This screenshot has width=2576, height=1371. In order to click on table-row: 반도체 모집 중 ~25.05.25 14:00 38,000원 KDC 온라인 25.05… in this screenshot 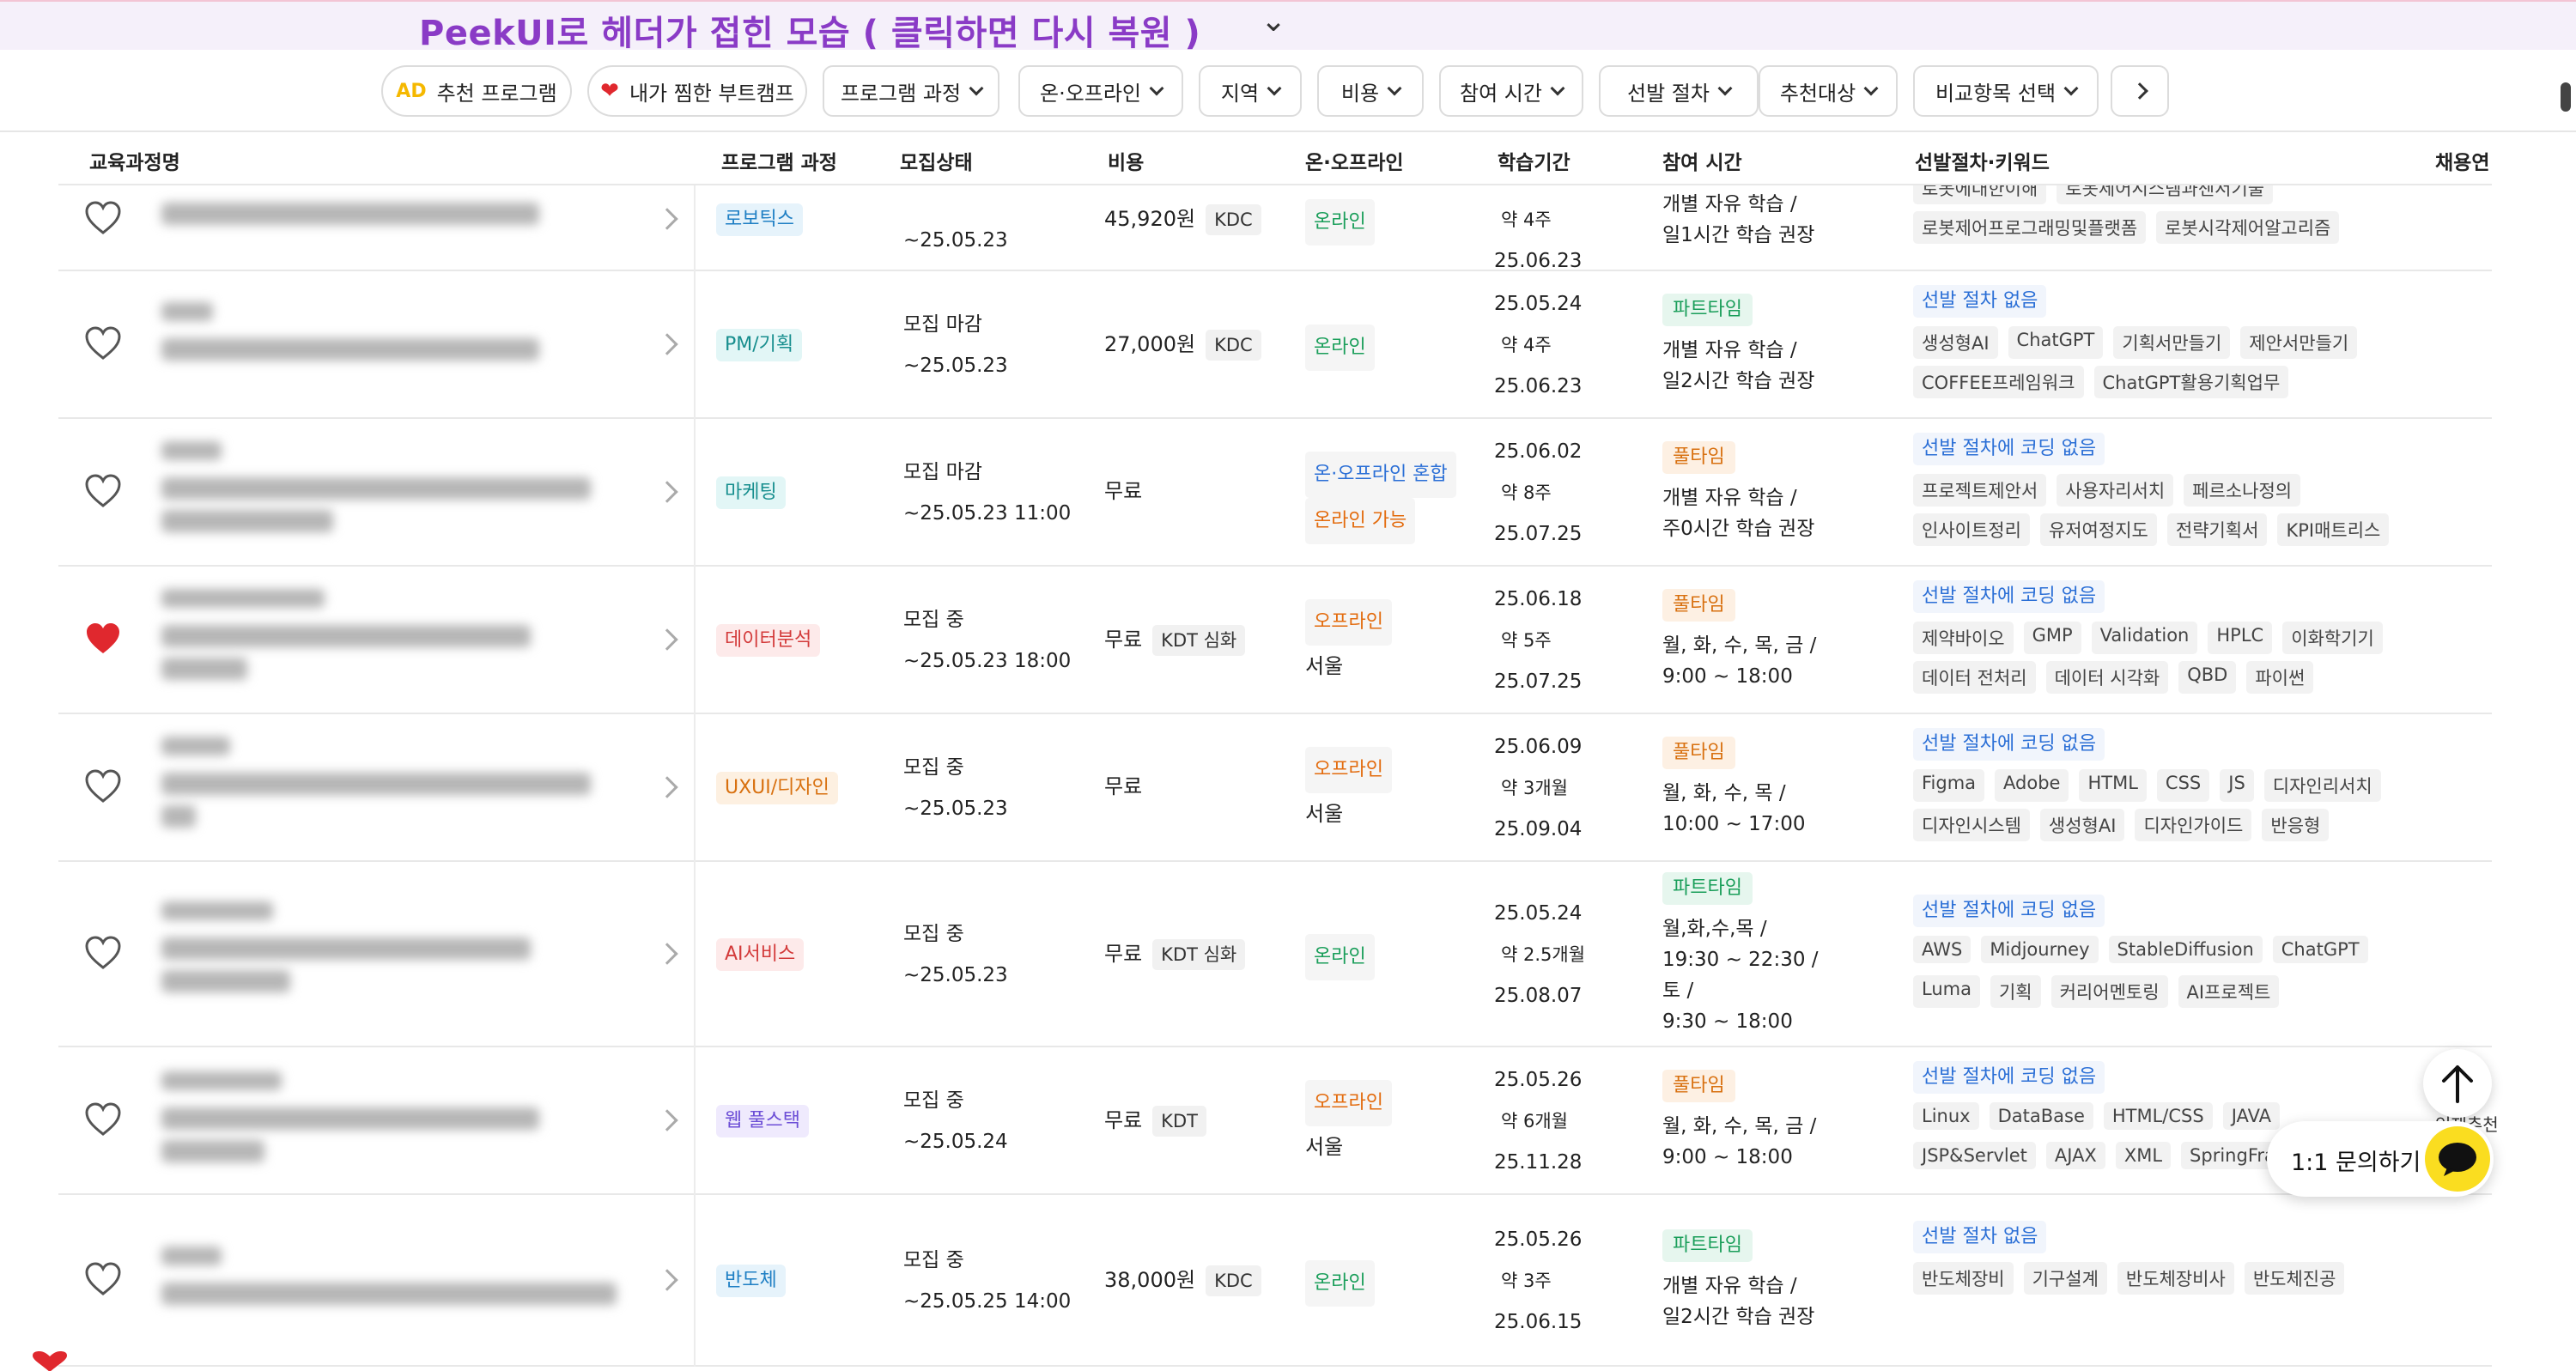, I will do `click(1275, 1281)`.